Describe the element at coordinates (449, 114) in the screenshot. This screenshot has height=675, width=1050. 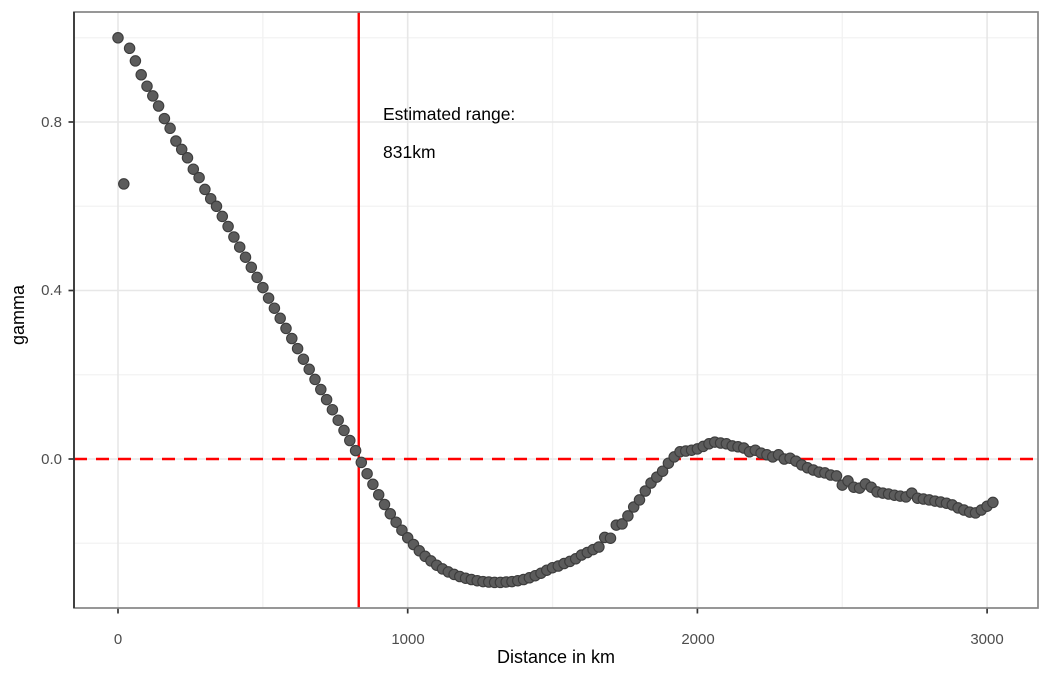
I see `estimated-range-annotation-line1: Estimated range:` at that location.